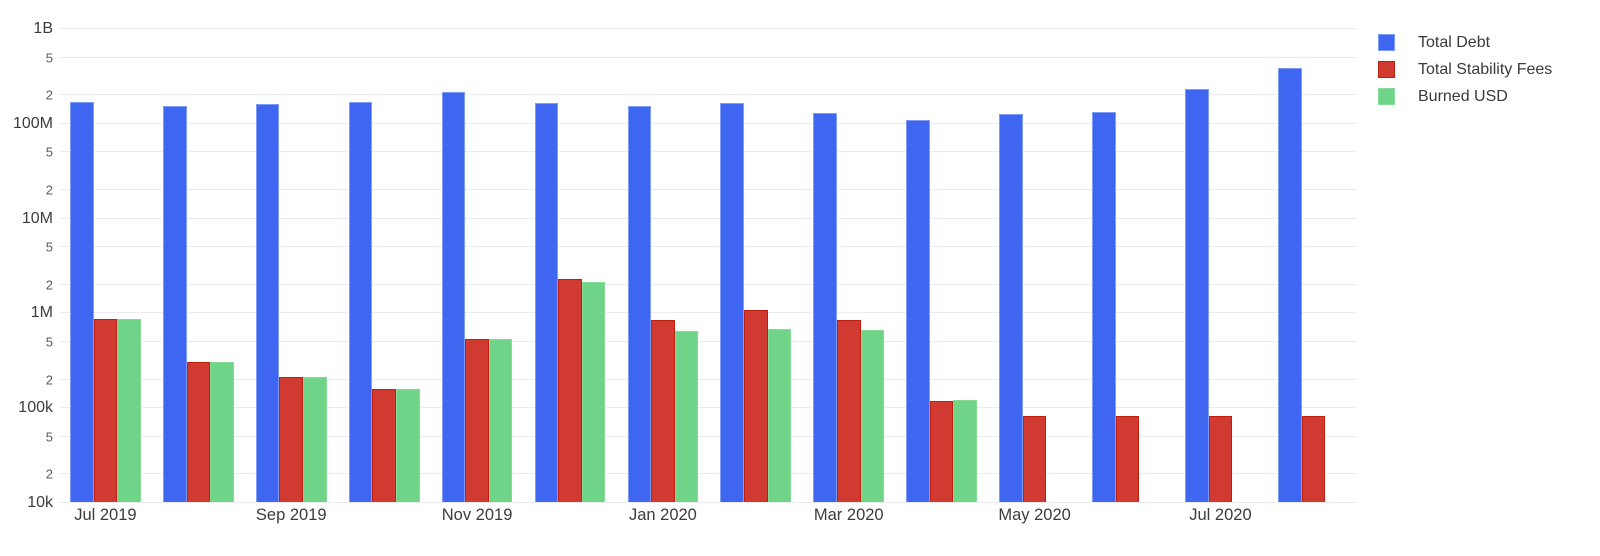  Describe the element at coordinates (105, 515) in the screenshot. I see `x-tick-label: Jul 2019` at that location.